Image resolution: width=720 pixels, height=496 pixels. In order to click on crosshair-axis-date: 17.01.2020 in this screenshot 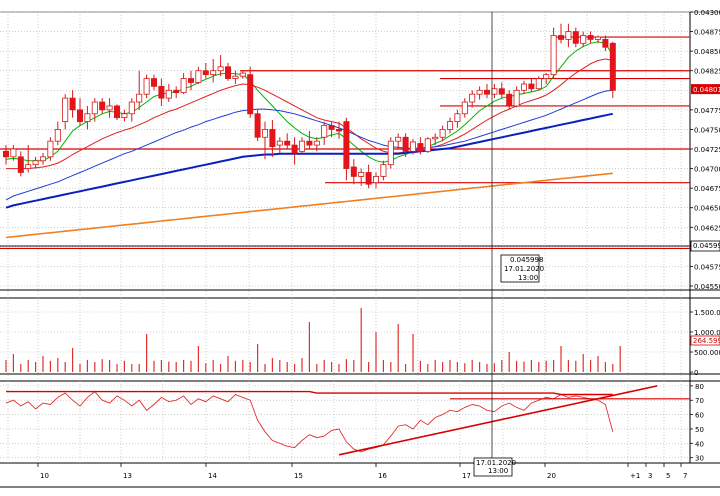, I will do `click(496, 463)`.